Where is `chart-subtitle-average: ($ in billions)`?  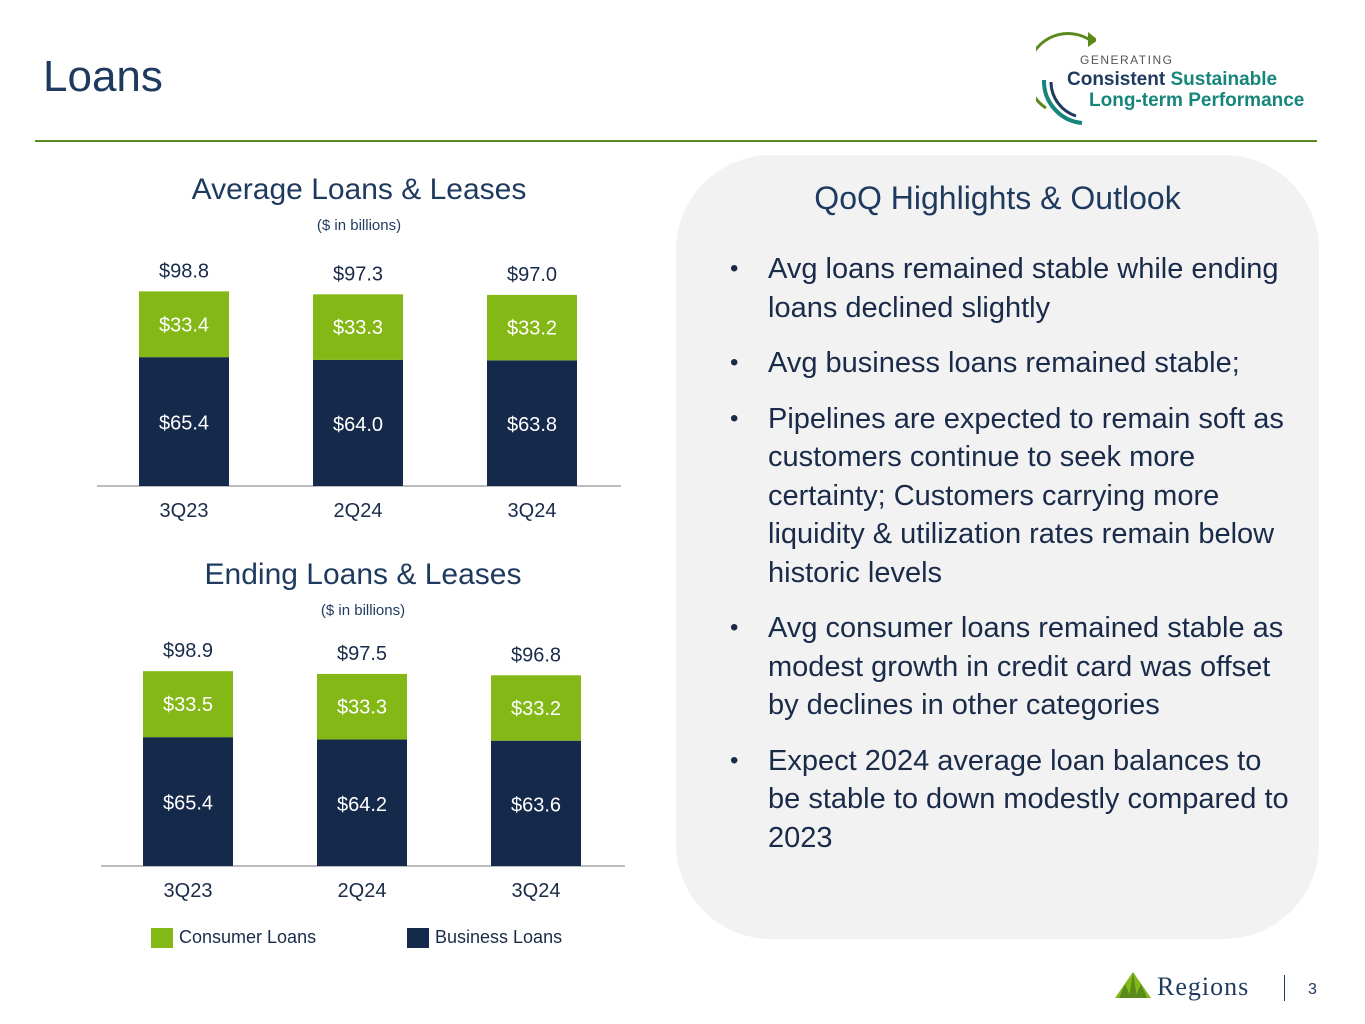 chart-subtitle-average: ($ in billions) is located at coordinates (359, 225).